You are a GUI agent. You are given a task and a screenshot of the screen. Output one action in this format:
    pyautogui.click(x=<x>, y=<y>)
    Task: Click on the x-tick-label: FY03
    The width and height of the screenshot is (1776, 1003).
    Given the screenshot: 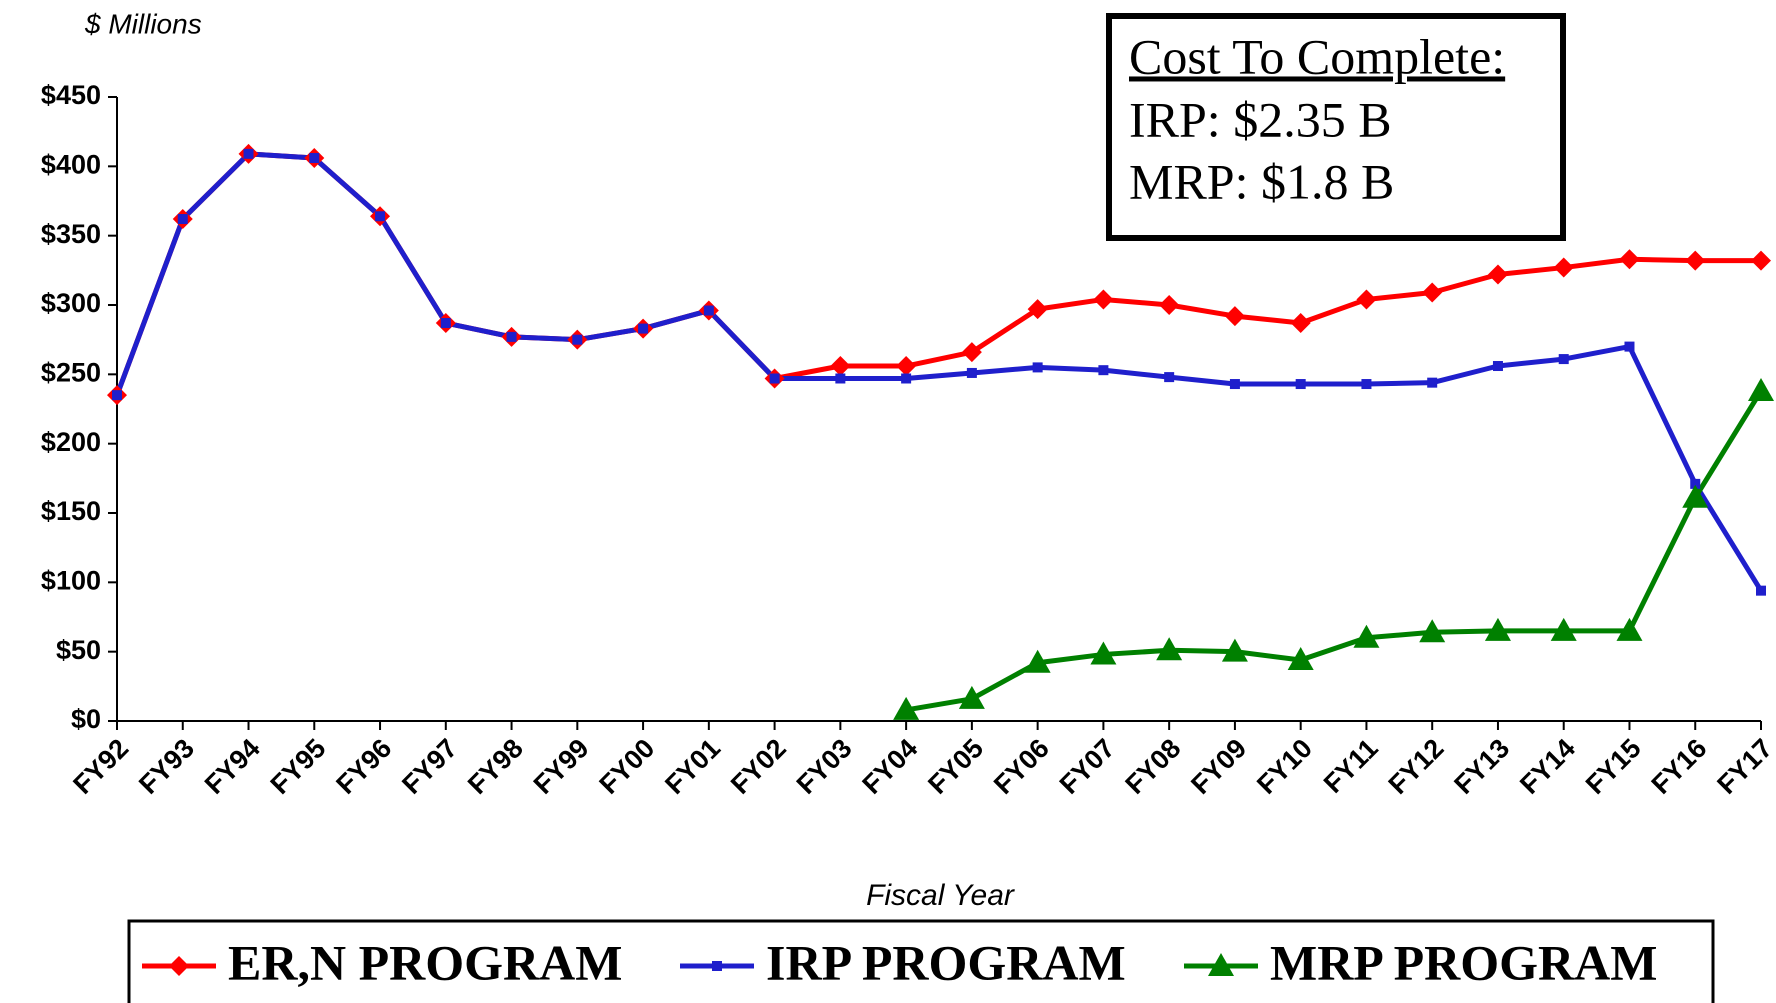 What is the action you would take?
    pyautogui.click(x=824, y=766)
    